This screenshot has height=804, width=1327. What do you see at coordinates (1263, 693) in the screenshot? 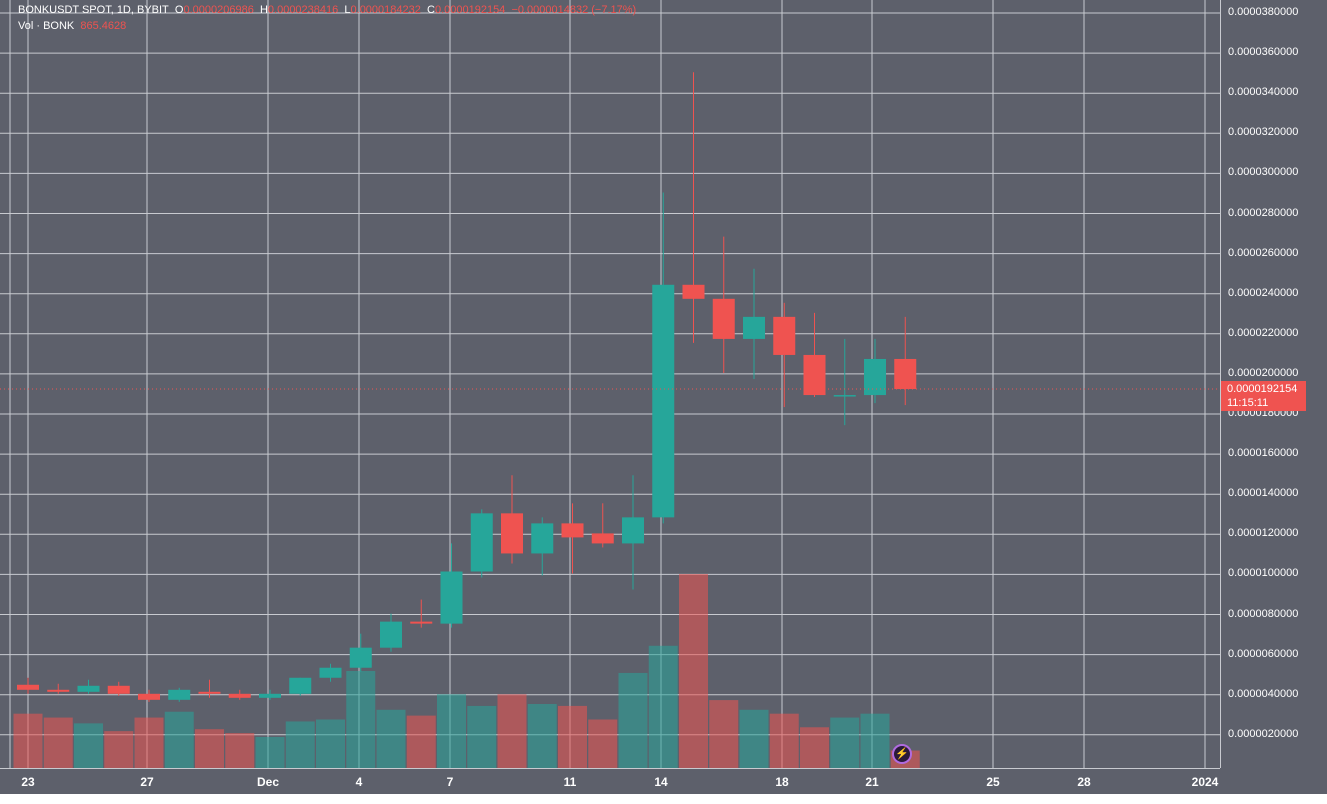
I see `price-tick-label: 0.0000040000` at bounding box center [1263, 693].